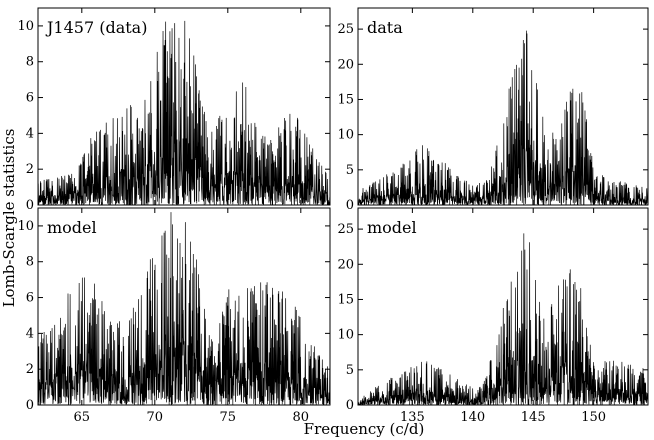 The image size is (654, 440). Describe the element at coordinates (472, 417) in the screenshot. I see `x-tick-label-bottom-right: 140` at that location.